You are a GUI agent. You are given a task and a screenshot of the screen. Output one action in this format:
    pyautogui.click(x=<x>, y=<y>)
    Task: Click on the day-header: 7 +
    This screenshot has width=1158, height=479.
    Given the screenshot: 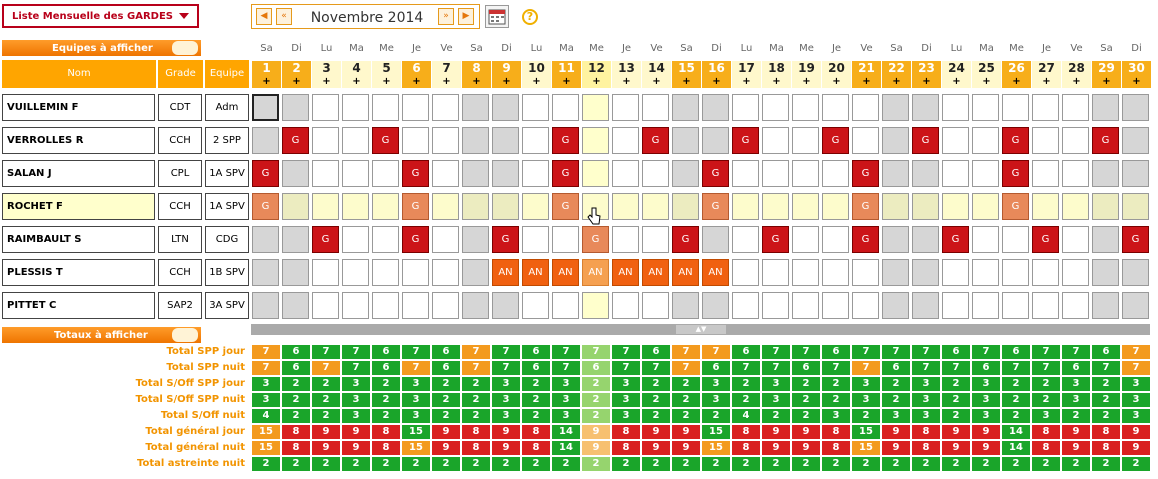 What is the action you would take?
    pyautogui.click(x=446, y=74)
    